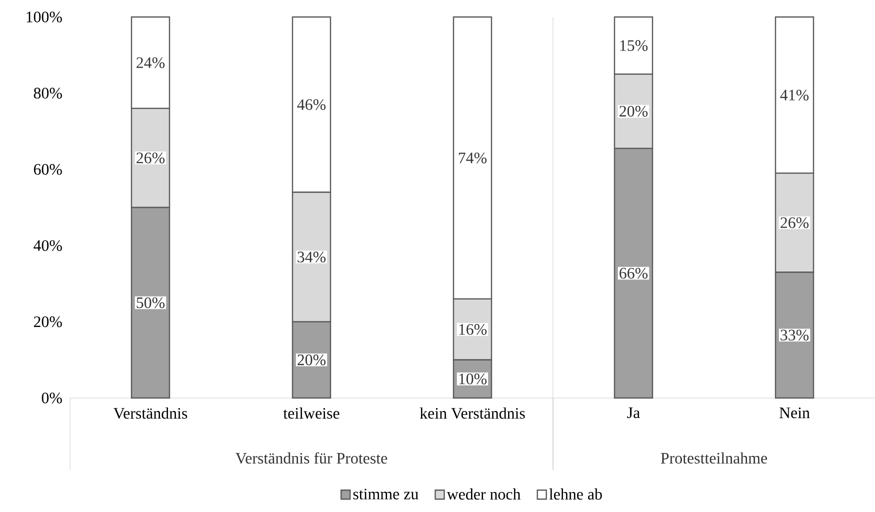  I want to click on data-label: 16%, so click(473, 329).